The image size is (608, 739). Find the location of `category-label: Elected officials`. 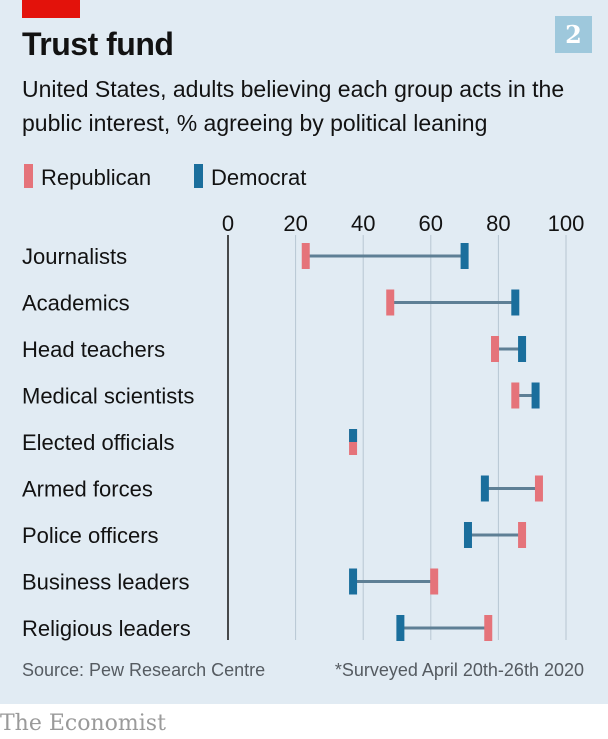

category-label: Elected officials is located at coordinates (98, 442).